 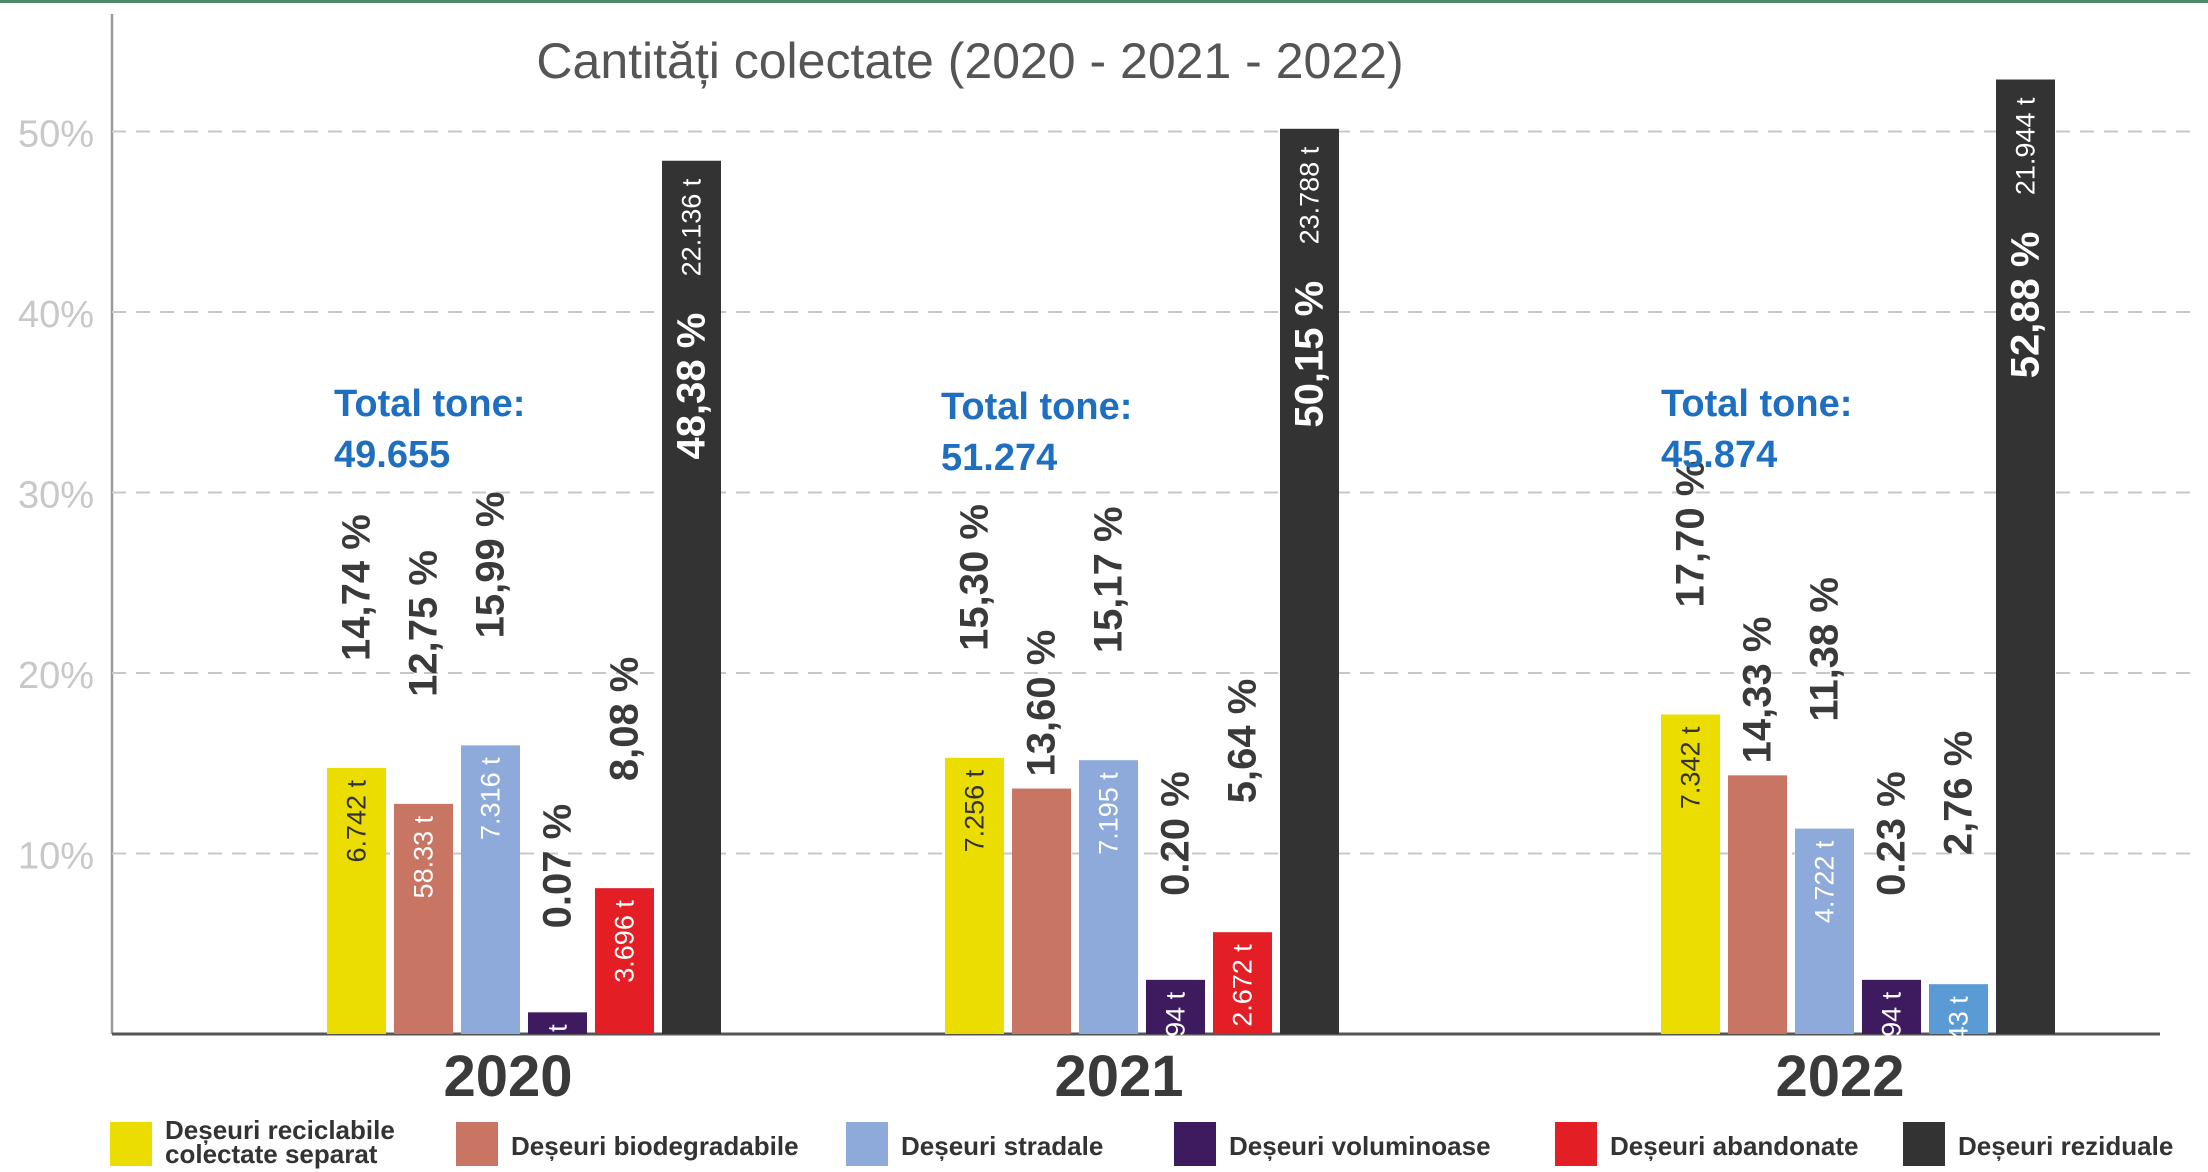 I want to click on percent-label: 14,74 %, so click(x=357, y=587).